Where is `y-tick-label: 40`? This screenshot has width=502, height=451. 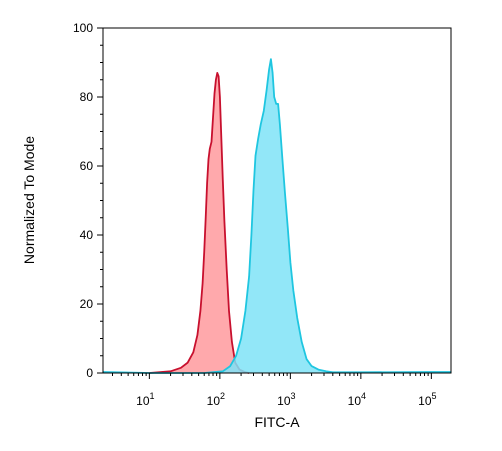 y-tick-label: 40 is located at coordinates (87, 235).